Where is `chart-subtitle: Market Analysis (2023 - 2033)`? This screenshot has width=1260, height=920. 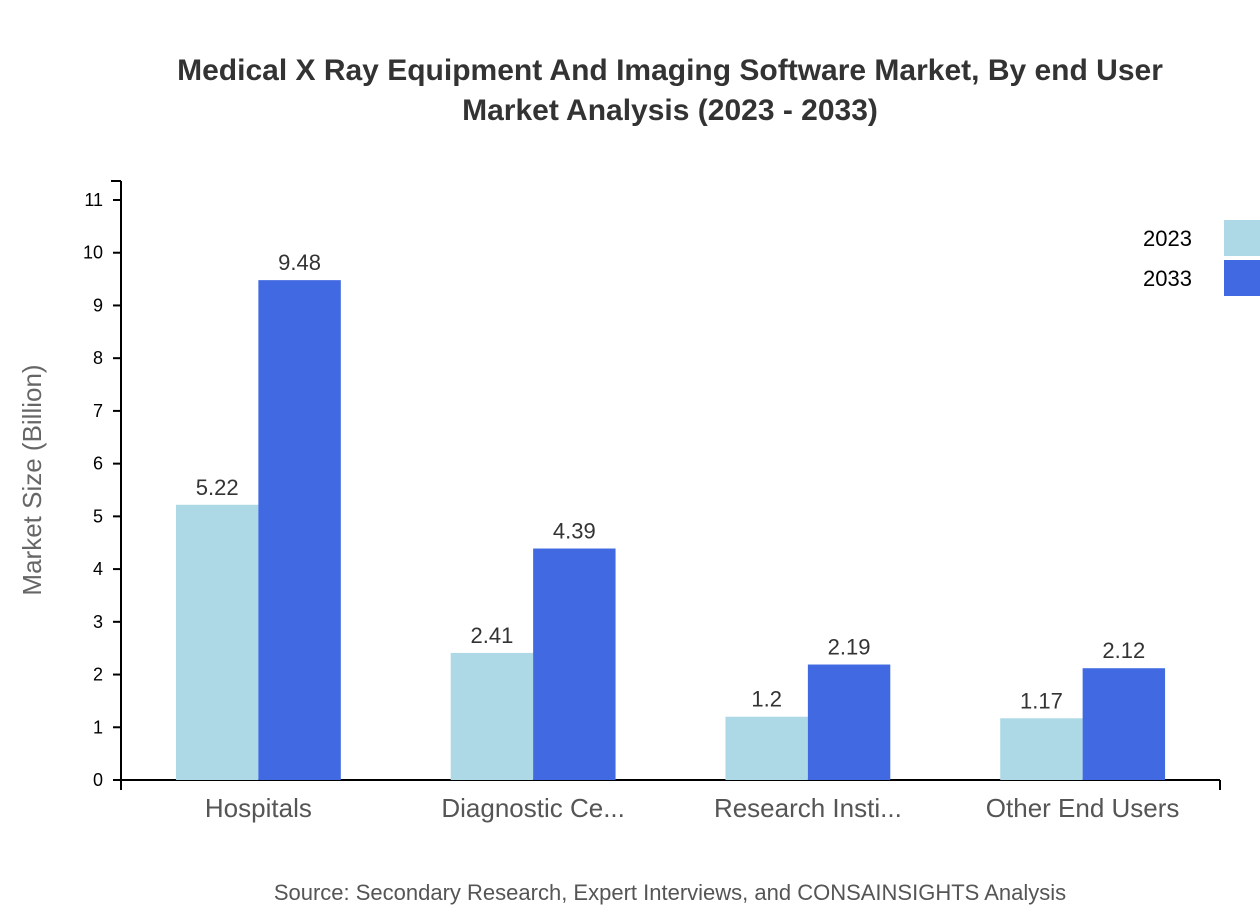
chart-subtitle: Market Analysis (2023 - 2033) is located at coordinates (670, 110).